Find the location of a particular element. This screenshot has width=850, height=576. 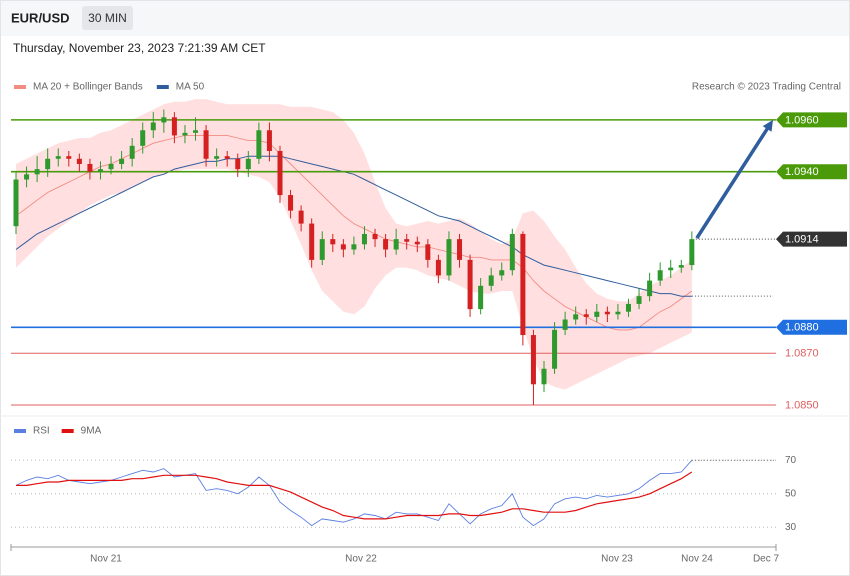

interval: 30 MIN is located at coordinates (107, 18).